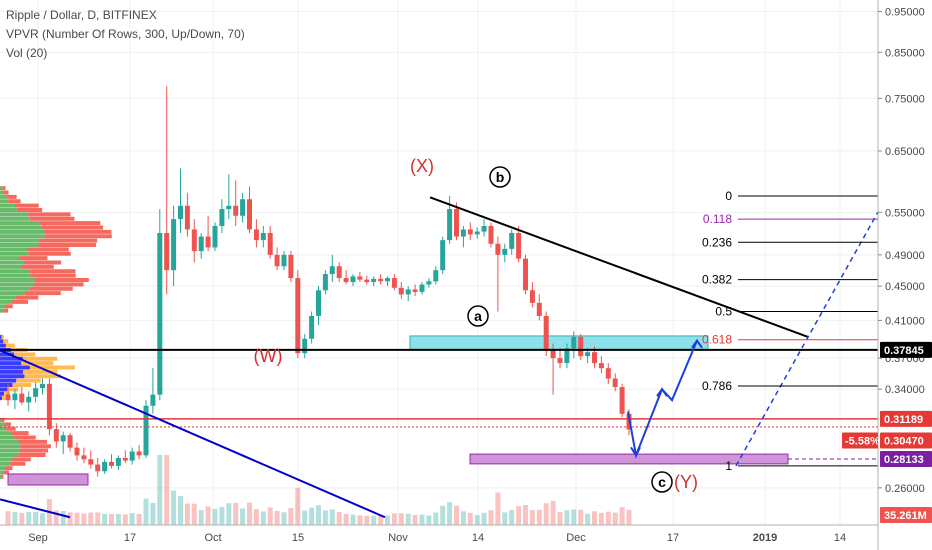 Image resolution: width=932 pixels, height=550 pixels. Describe the element at coordinates (808, 337) in the screenshot. I see `projection-dashed-line` at that location.